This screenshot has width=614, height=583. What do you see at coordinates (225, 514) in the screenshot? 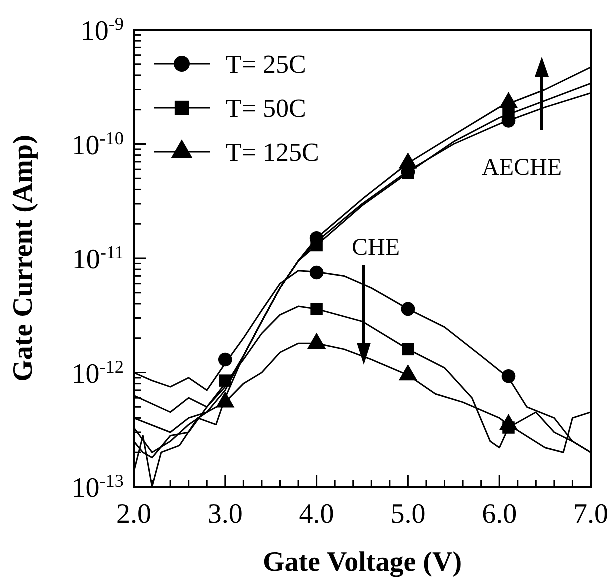
I see `x-tick-label: 3.0` at bounding box center [225, 514].